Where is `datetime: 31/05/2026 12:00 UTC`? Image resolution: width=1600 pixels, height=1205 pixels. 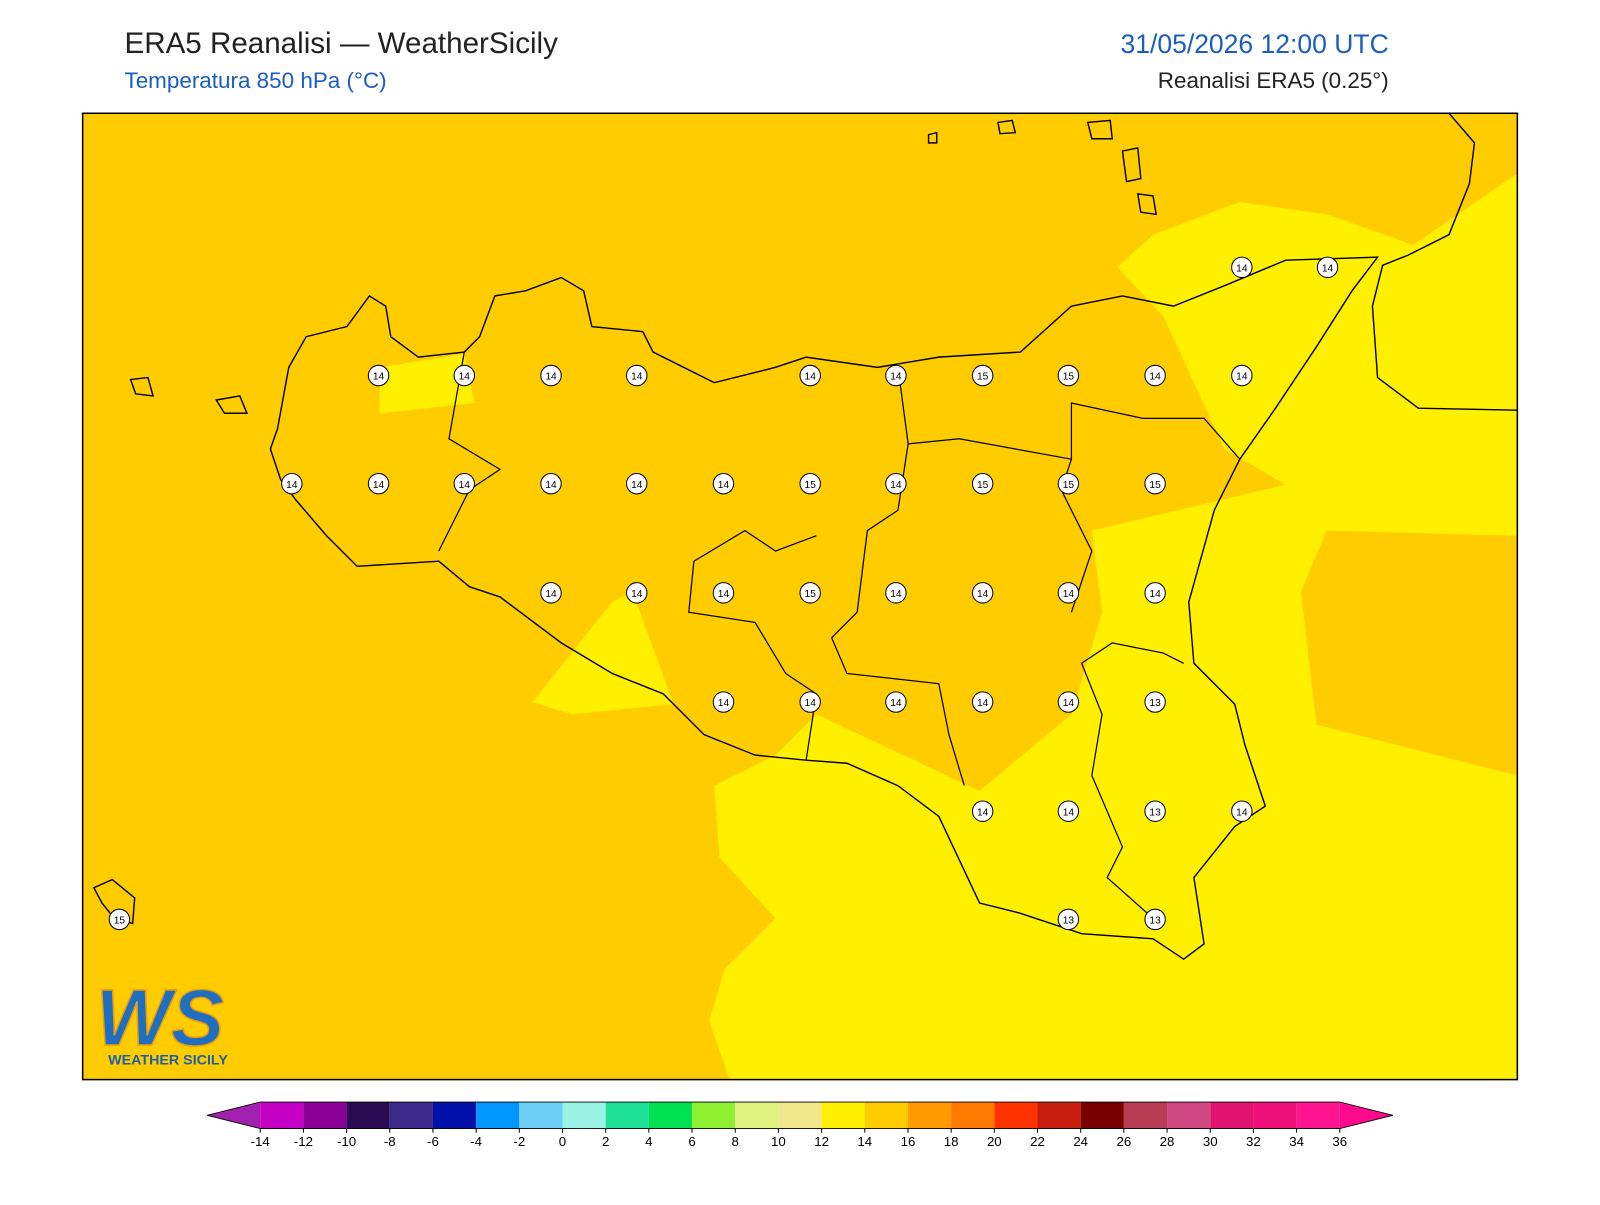
datetime: 31/05/2026 12:00 UTC is located at coordinates (1254, 44).